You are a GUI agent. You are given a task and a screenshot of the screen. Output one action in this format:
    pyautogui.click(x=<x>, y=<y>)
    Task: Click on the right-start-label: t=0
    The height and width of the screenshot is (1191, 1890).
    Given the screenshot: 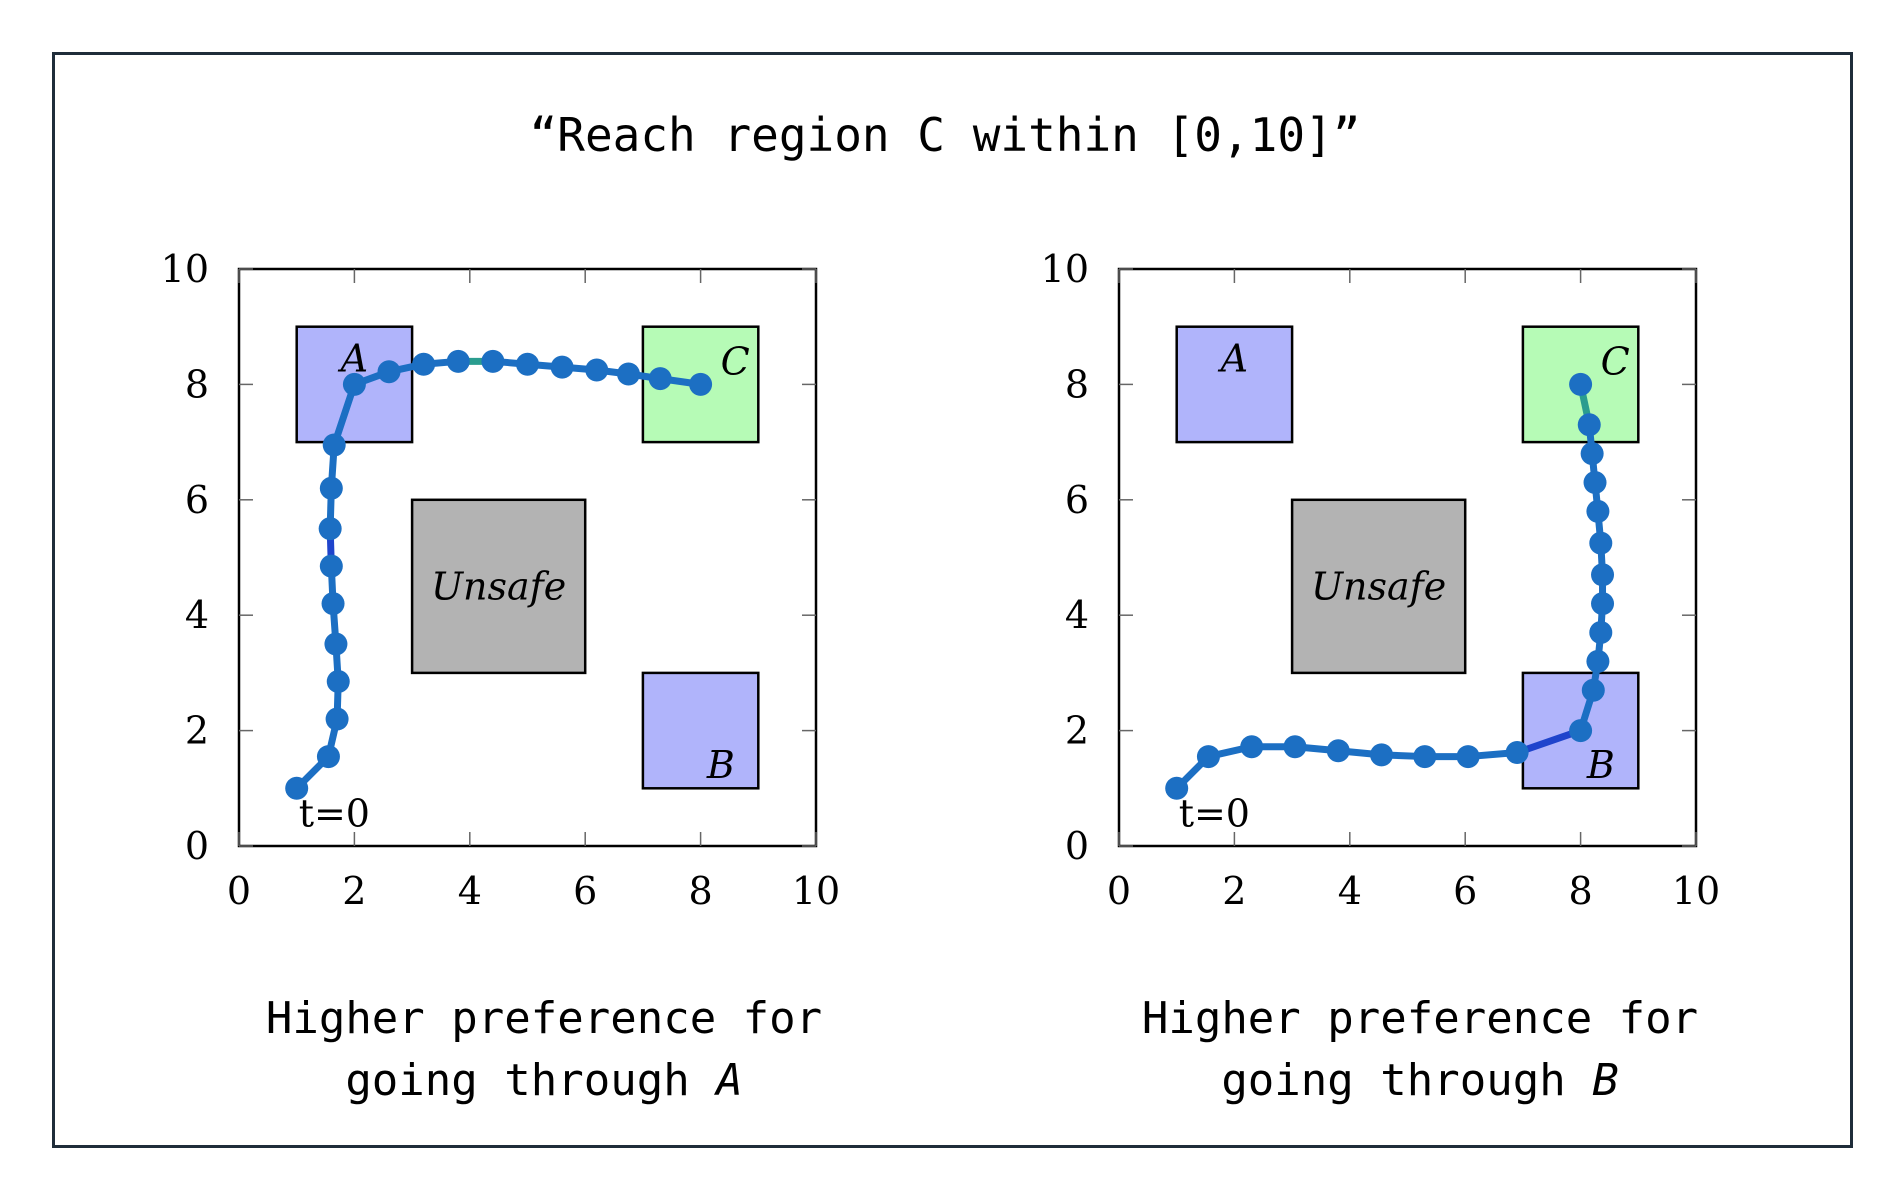 What is the action you would take?
    pyautogui.click(x=1214, y=813)
    